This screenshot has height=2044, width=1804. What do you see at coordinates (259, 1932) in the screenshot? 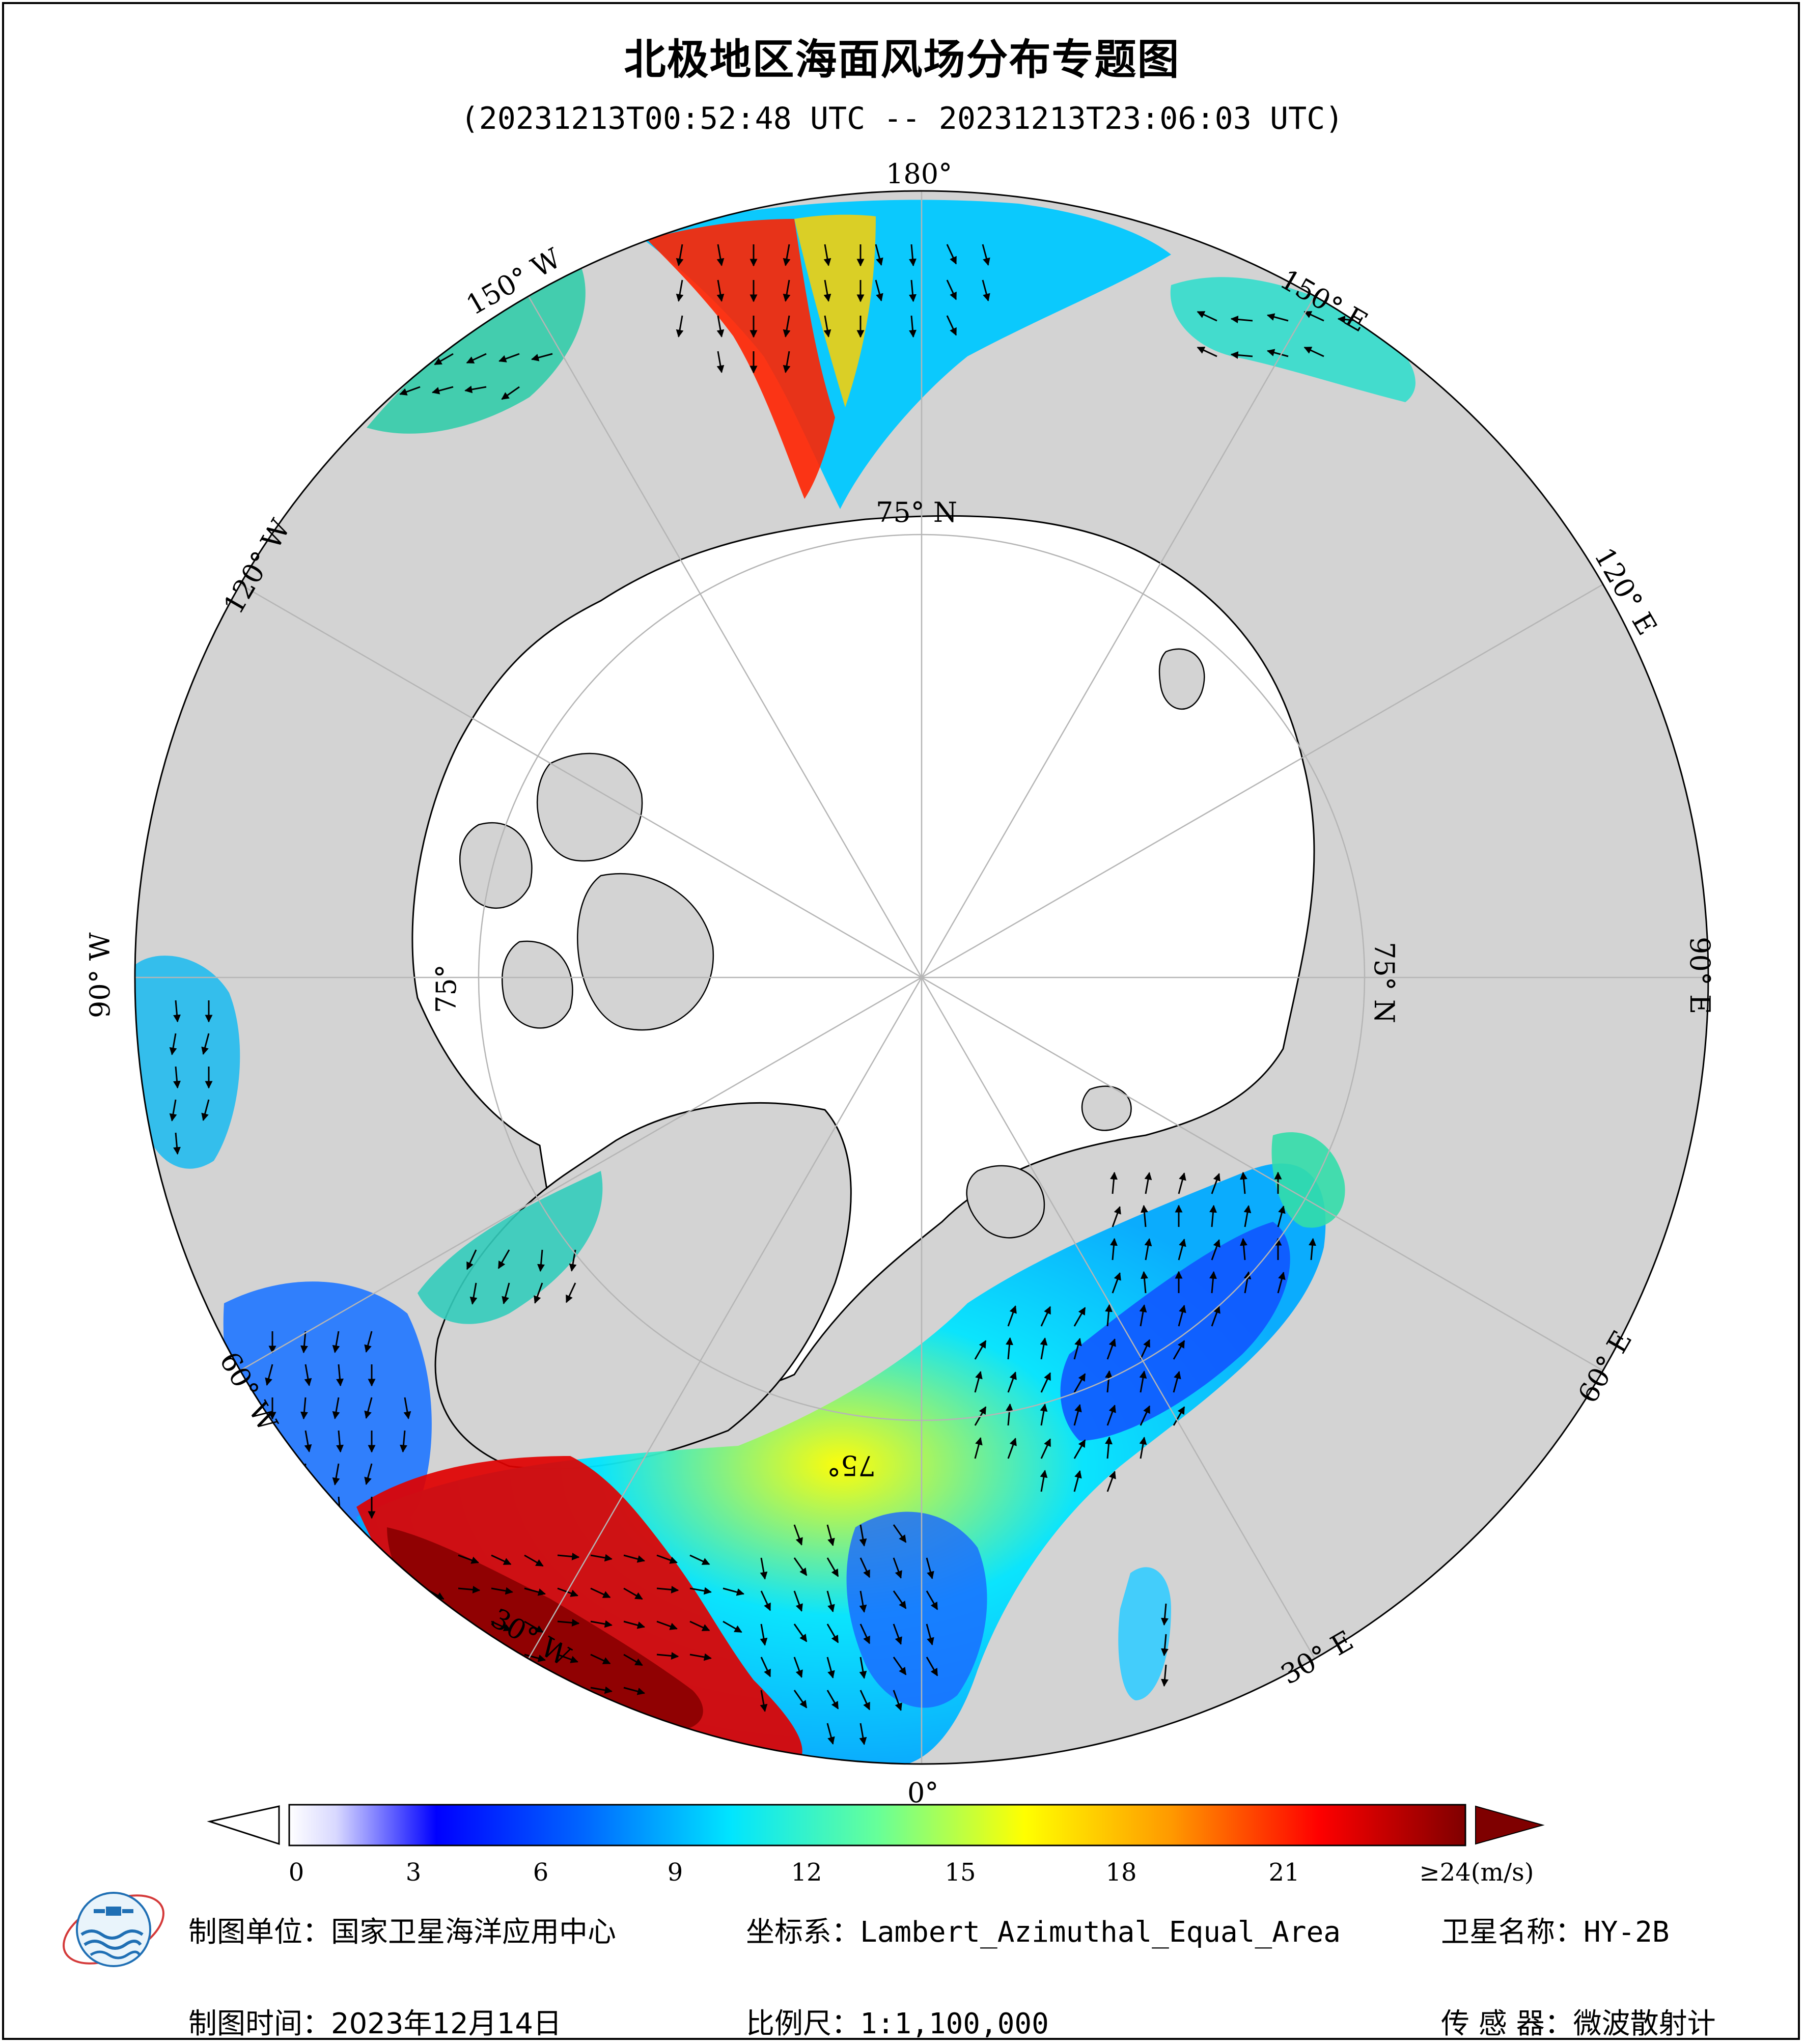
I see `org-label: 制图单位：` at bounding box center [259, 1932].